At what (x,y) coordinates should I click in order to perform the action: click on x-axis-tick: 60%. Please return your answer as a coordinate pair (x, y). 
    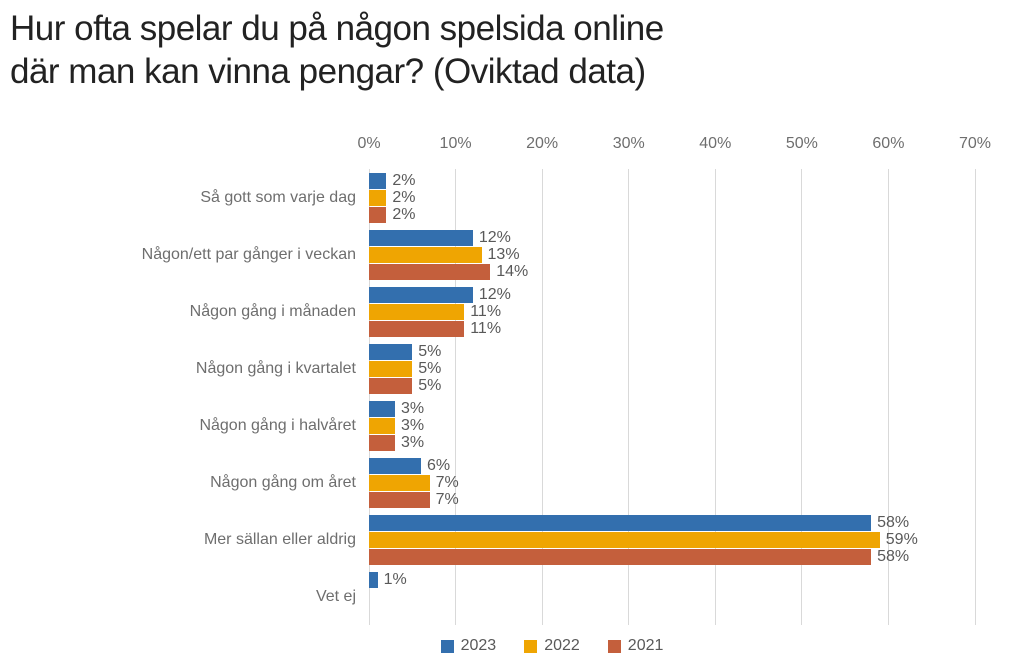
    Looking at the image, I should click on (888, 144).